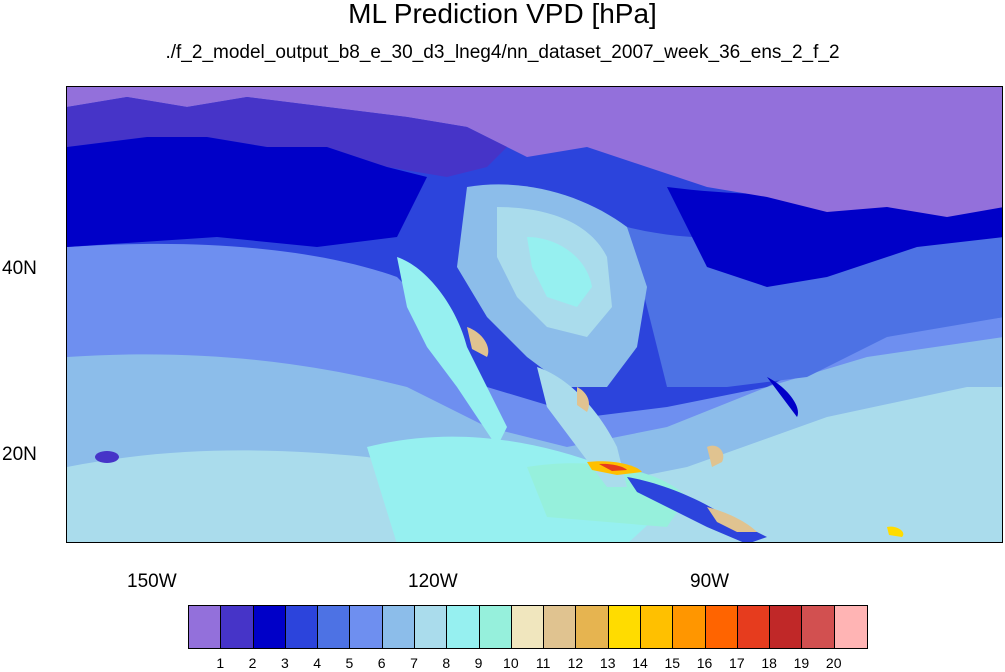 The width and height of the screenshot is (1005, 672). What do you see at coordinates (220, 663) in the screenshot?
I see `colorbar-tick-label: 1` at bounding box center [220, 663].